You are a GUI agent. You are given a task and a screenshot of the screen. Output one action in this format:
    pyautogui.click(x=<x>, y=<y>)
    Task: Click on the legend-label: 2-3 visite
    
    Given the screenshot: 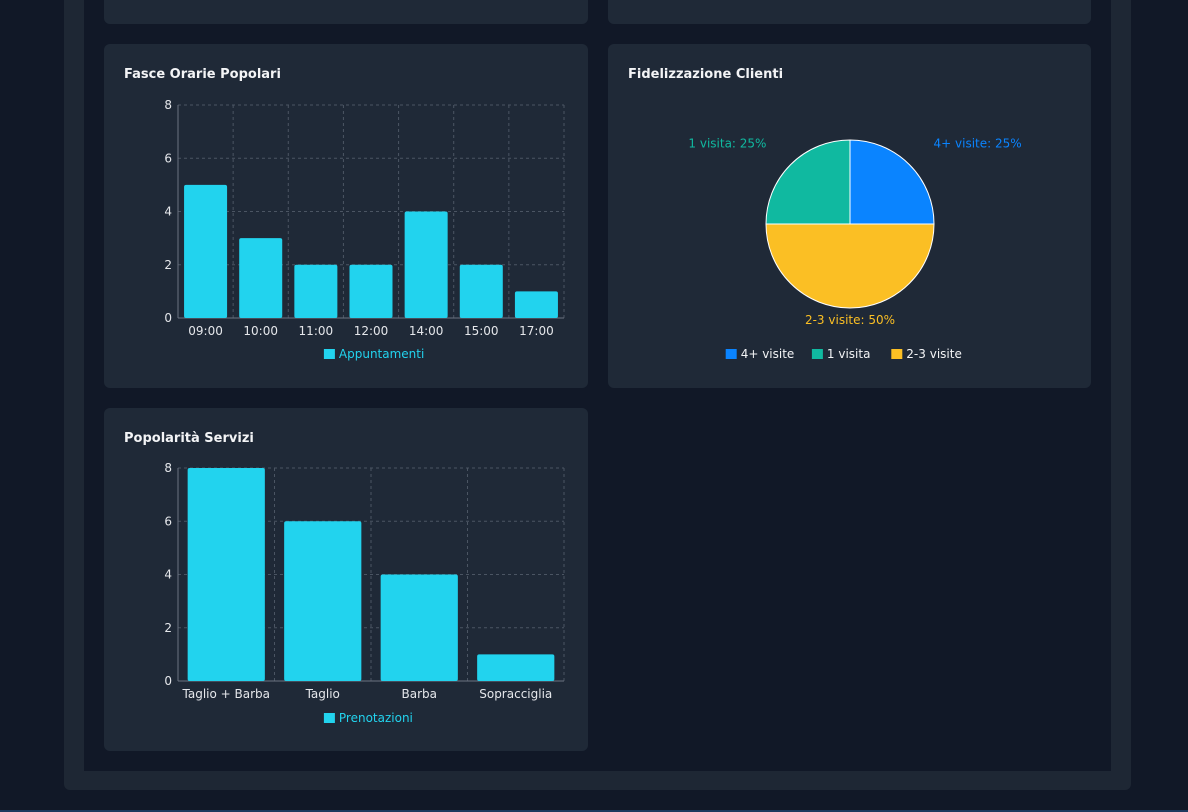 What is the action you would take?
    pyautogui.click(x=934, y=354)
    